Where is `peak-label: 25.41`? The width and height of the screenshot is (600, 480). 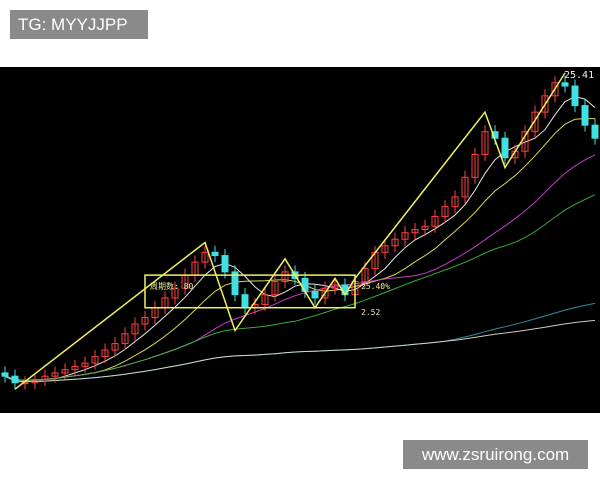 peak-label: 25.41 is located at coordinates (579, 75).